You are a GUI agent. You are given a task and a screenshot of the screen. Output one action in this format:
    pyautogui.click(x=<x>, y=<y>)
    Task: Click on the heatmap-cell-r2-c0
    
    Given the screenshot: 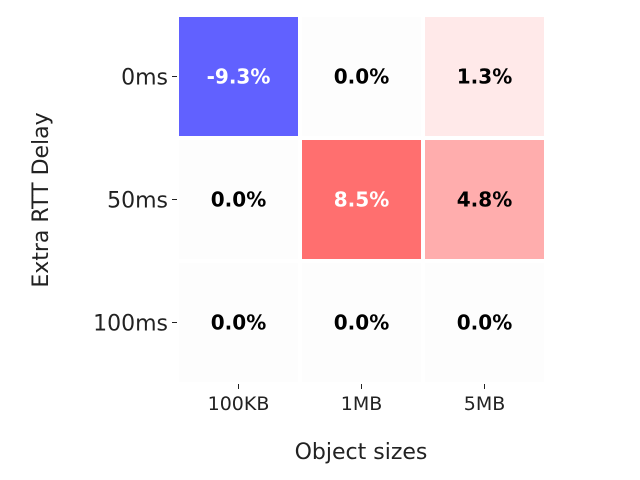 What is the action you would take?
    pyautogui.click(x=238, y=322)
    